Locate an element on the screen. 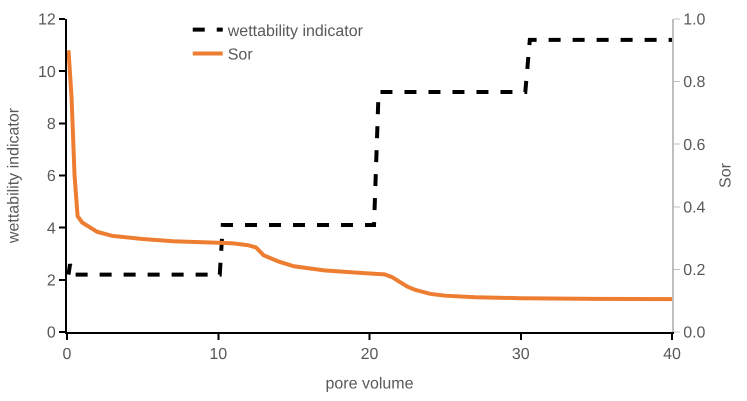 This screenshot has width=747, height=401. x-tick-label: 0 is located at coordinates (67, 355).